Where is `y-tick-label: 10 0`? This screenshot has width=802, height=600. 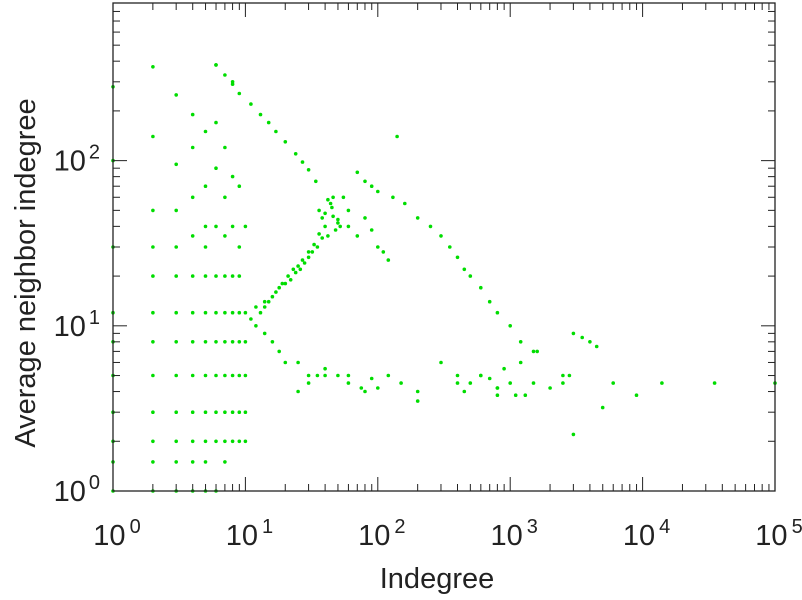 y-tick-label: 10 0 is located at coordinates (77, 490).